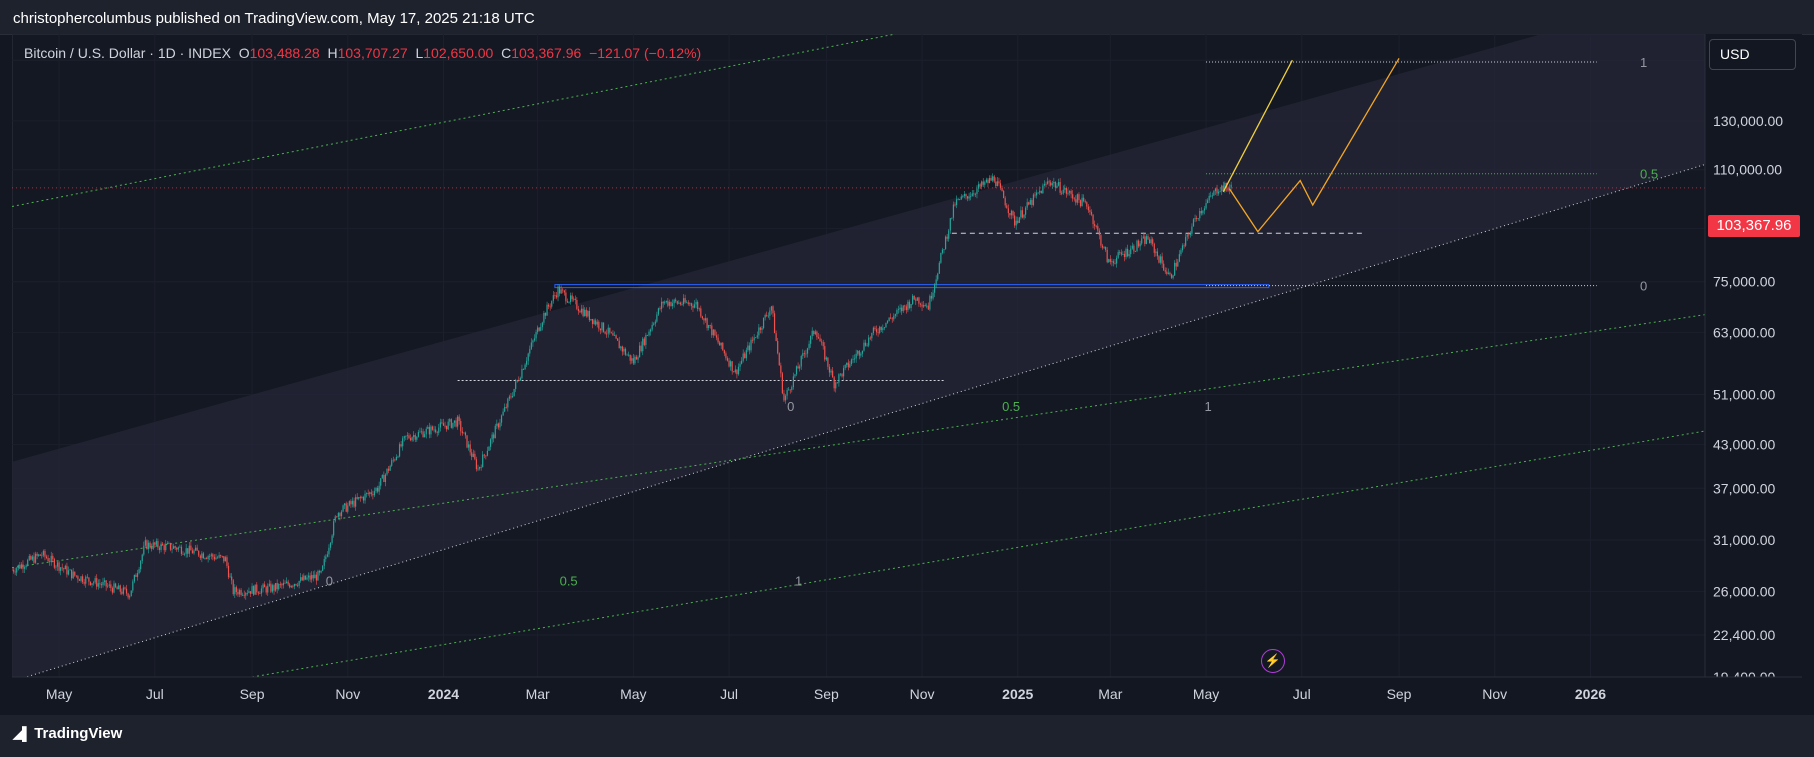 This screenshot has width=1814, height=757. I want to click on fib-label: 0, so click(1643, 286).